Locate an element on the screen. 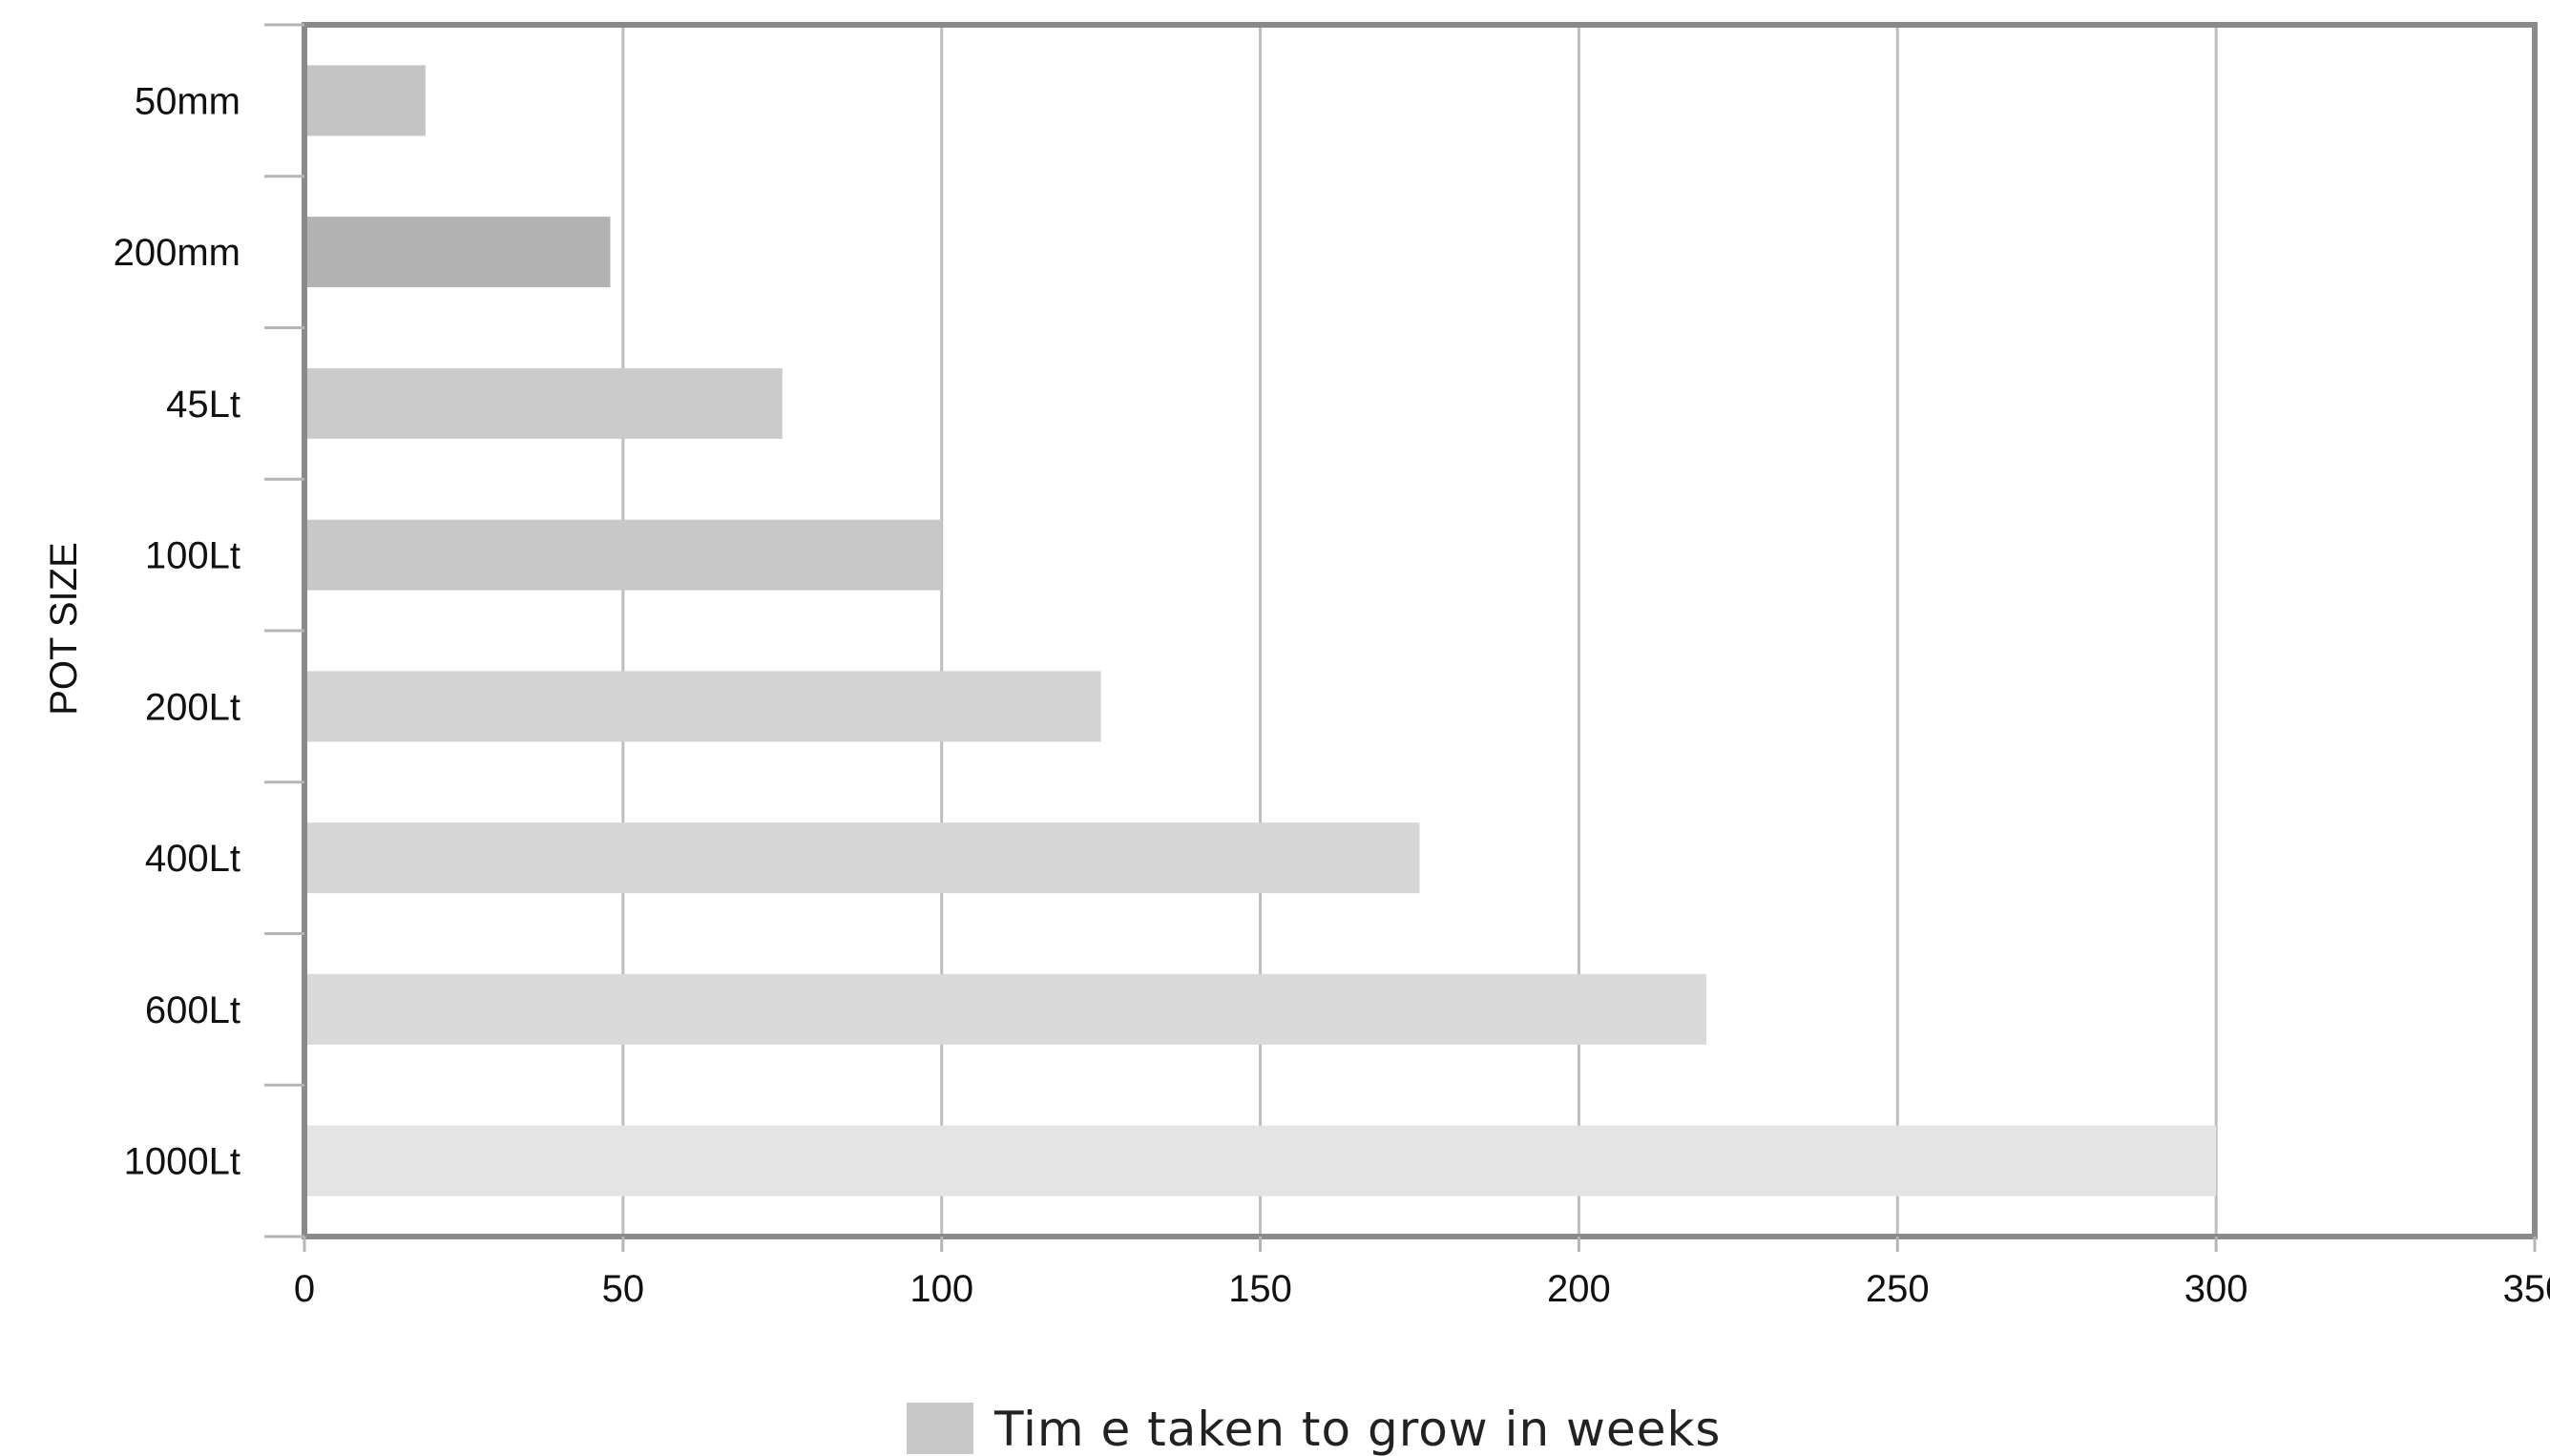 The width and height of the screenshot is (2550, 1456). x-tick-label: 150 is located at coordinates (1260, 1289).